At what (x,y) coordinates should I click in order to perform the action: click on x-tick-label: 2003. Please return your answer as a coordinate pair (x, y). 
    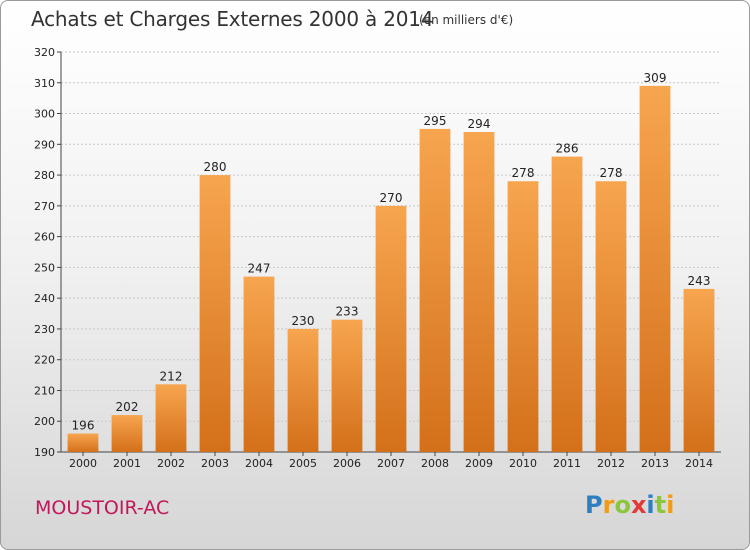
    Looking at the image, I should click on (215, 463).